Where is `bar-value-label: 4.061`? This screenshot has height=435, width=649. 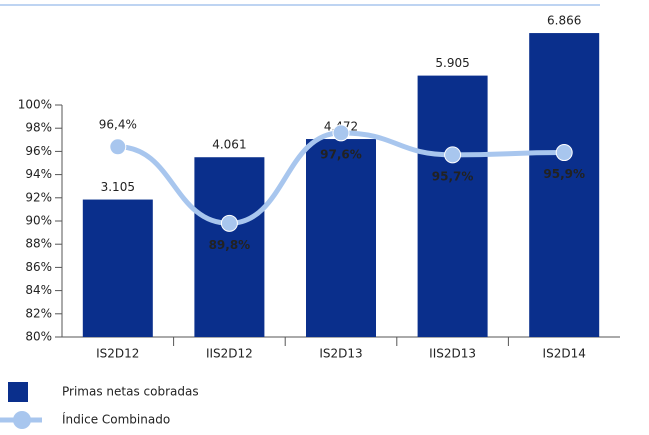
bar-value-label: 4.061 is located at coordinates (229, 145).